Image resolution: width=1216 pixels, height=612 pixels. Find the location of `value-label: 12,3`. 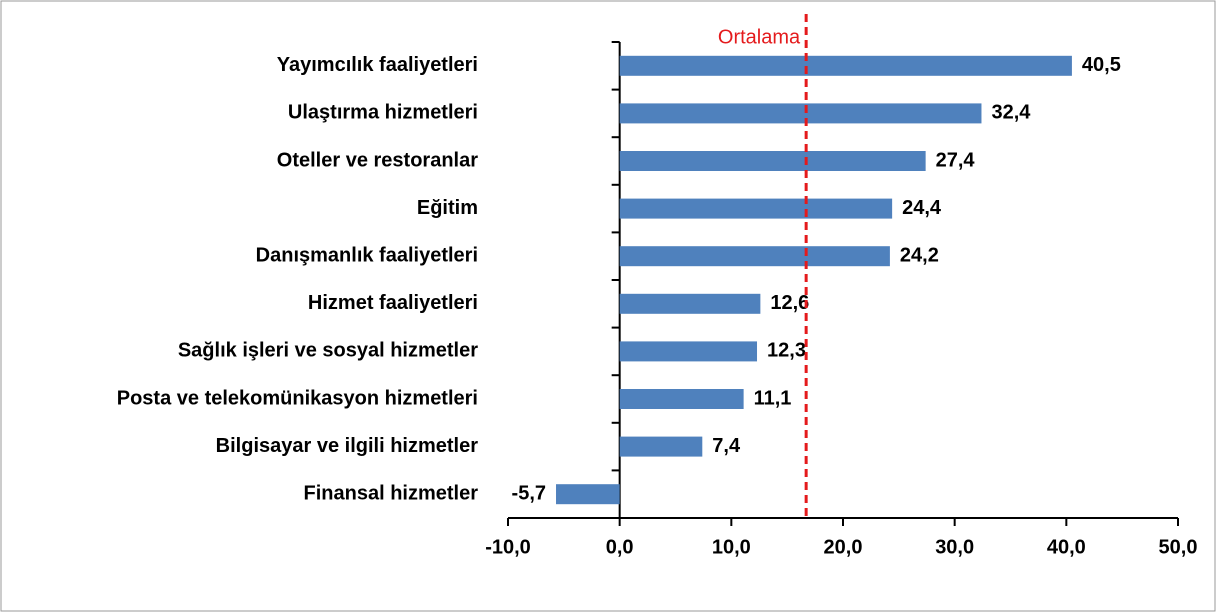

value-label: 12,3 is located at coordinates (786, 351).